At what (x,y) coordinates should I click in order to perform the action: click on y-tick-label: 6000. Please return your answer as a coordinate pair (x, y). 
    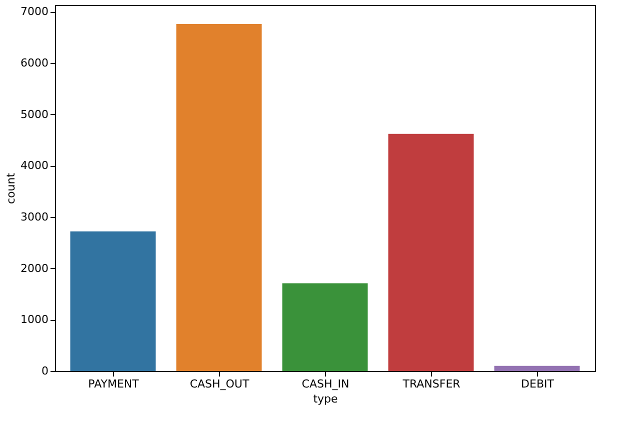
    Looking at the image, I should click on (34, 63).